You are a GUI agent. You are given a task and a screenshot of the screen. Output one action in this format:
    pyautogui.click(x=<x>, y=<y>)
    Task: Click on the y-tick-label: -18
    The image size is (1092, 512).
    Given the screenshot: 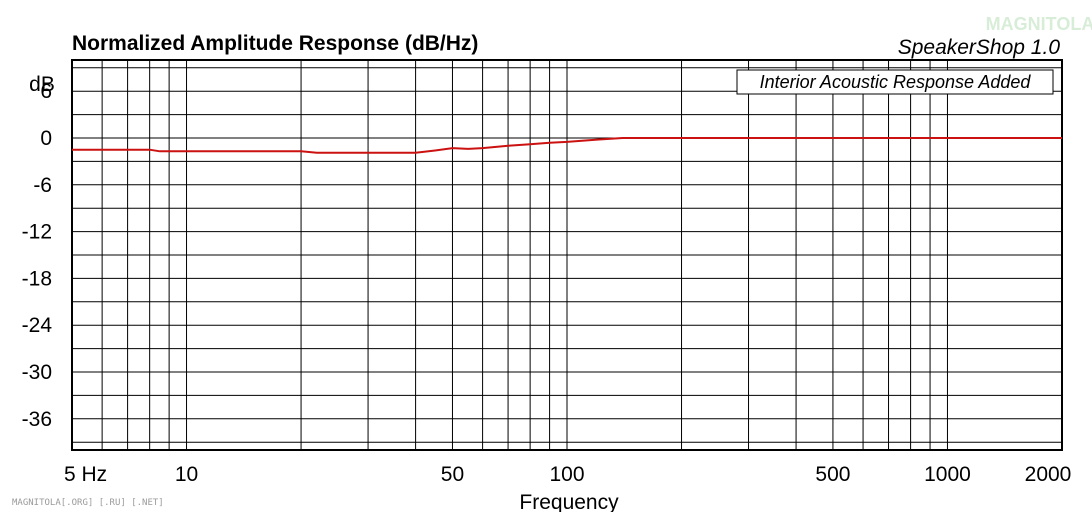 What is the action you would take?
    pyautogui.click(x=37, y=278)
    